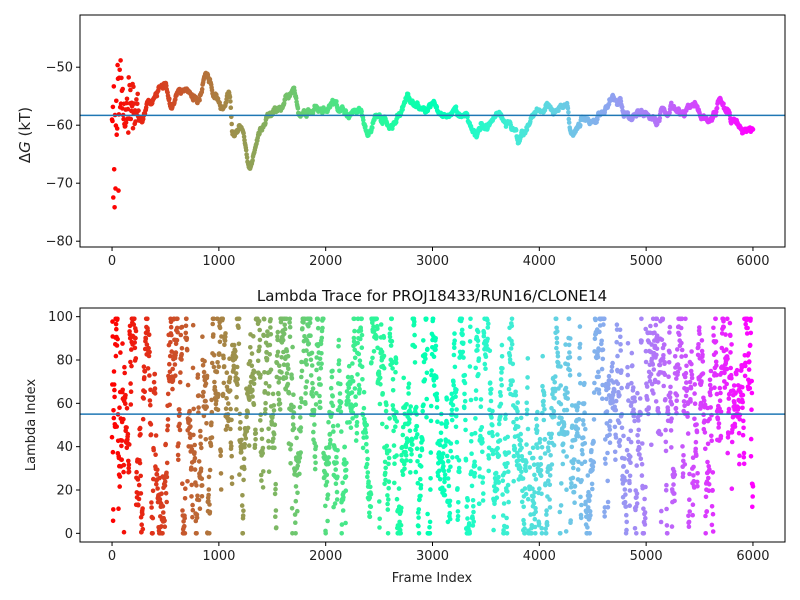 The height and width of the screenshot is (600, 800). What do you see at coordinates (752, 261) in the screenshot?
I see `x-tick-label: 6000` at bounding box center [752, 261].